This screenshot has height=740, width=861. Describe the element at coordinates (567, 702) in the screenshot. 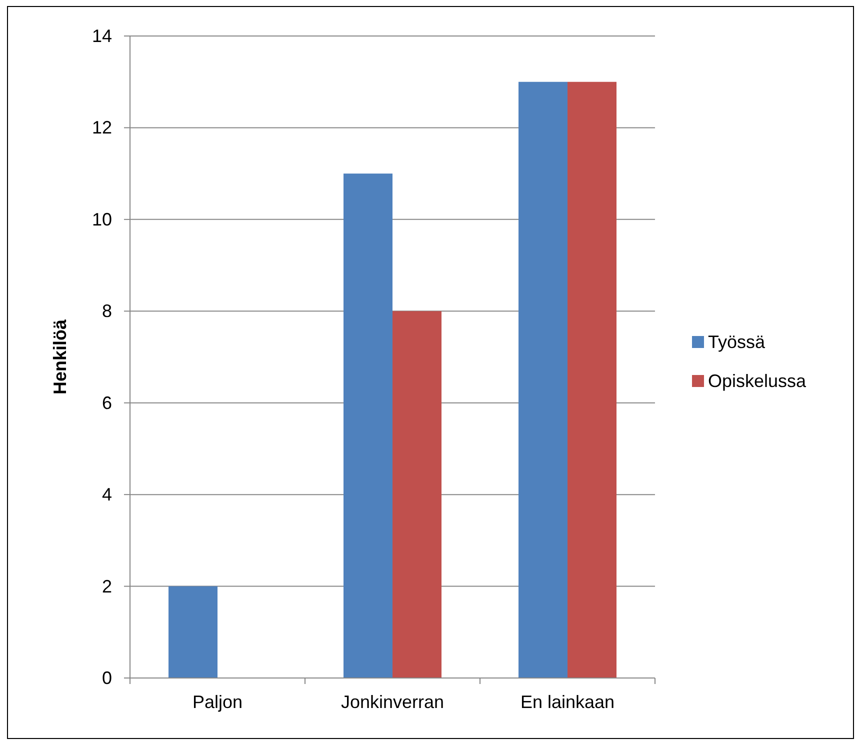

I see `x-tick-label: En lainkaan` at that location.